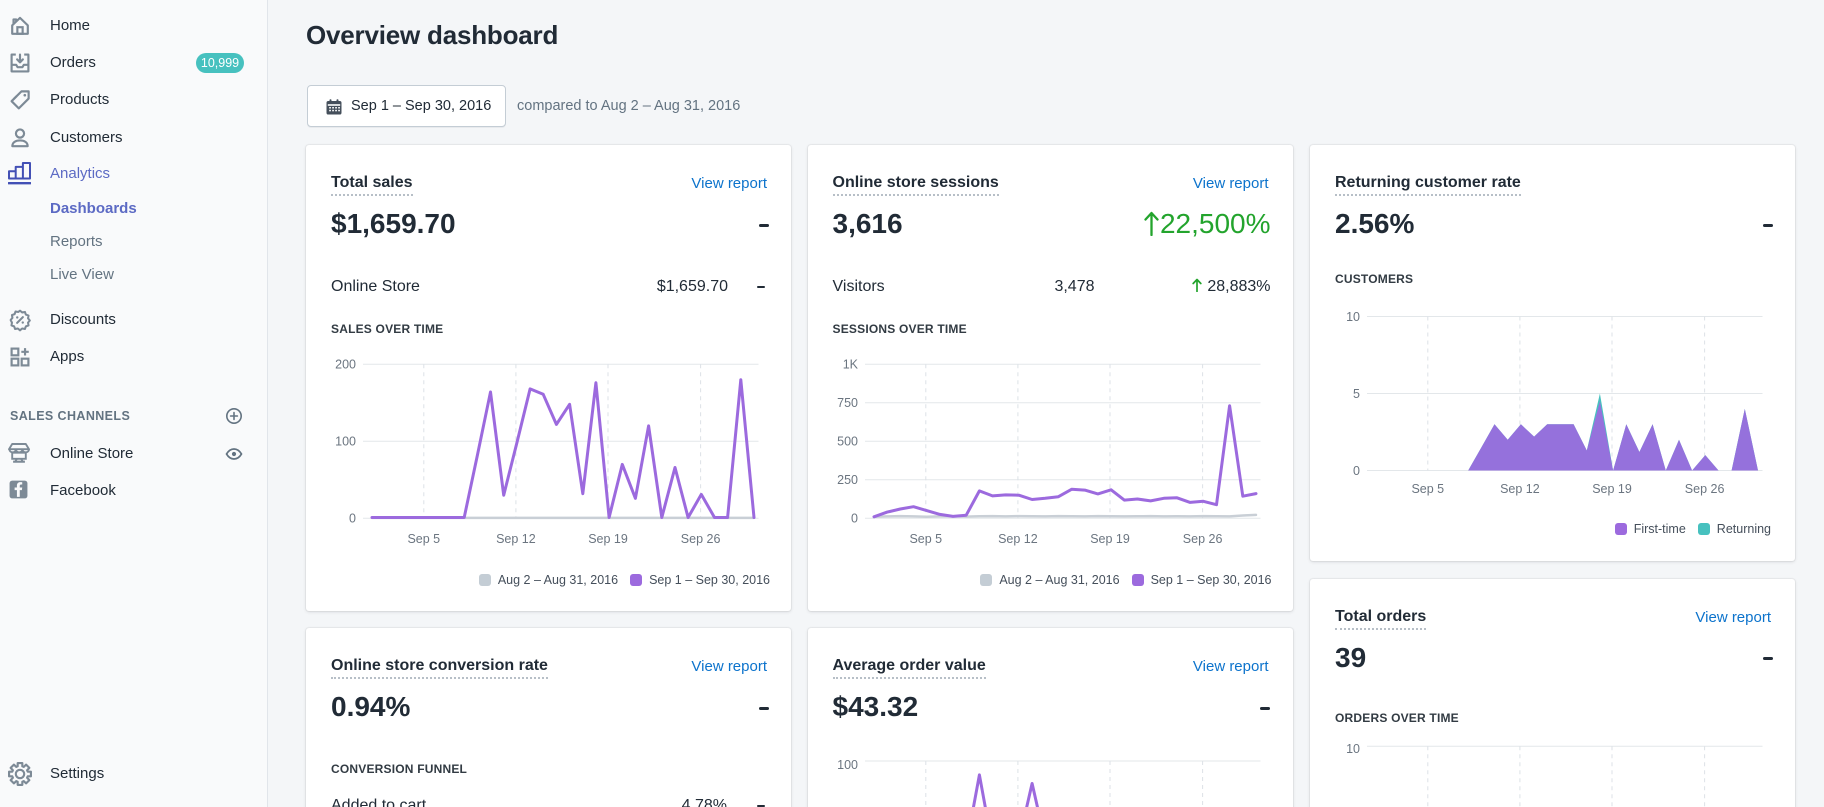 The height and width of the screenshot is (807, 1824). What do you see at coordinates (847, 403) in the screenshot?
I see `svg-text: 750` at bounding box center [847, 403].